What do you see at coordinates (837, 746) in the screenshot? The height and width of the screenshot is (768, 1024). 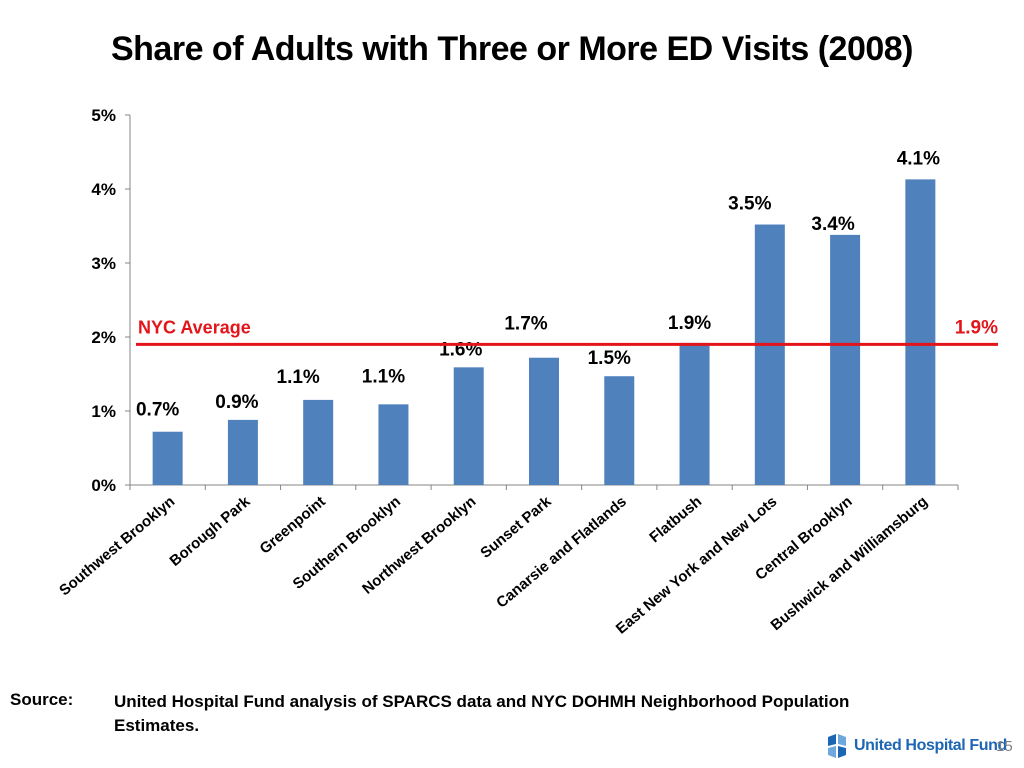 I see `uhf-logo-icon` at bounding box center [837, 746].